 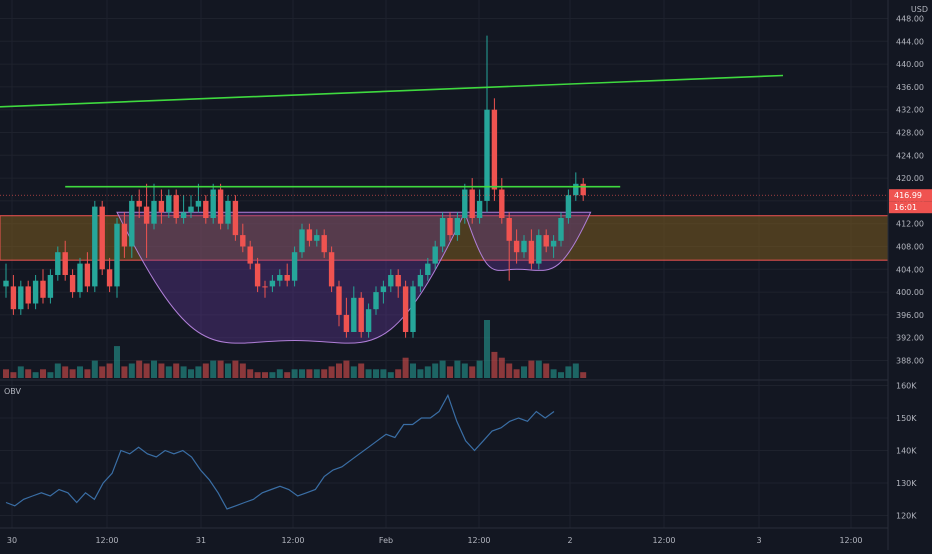 I want to click on obv-tick-label: 150K, so click(x=906, y=418).